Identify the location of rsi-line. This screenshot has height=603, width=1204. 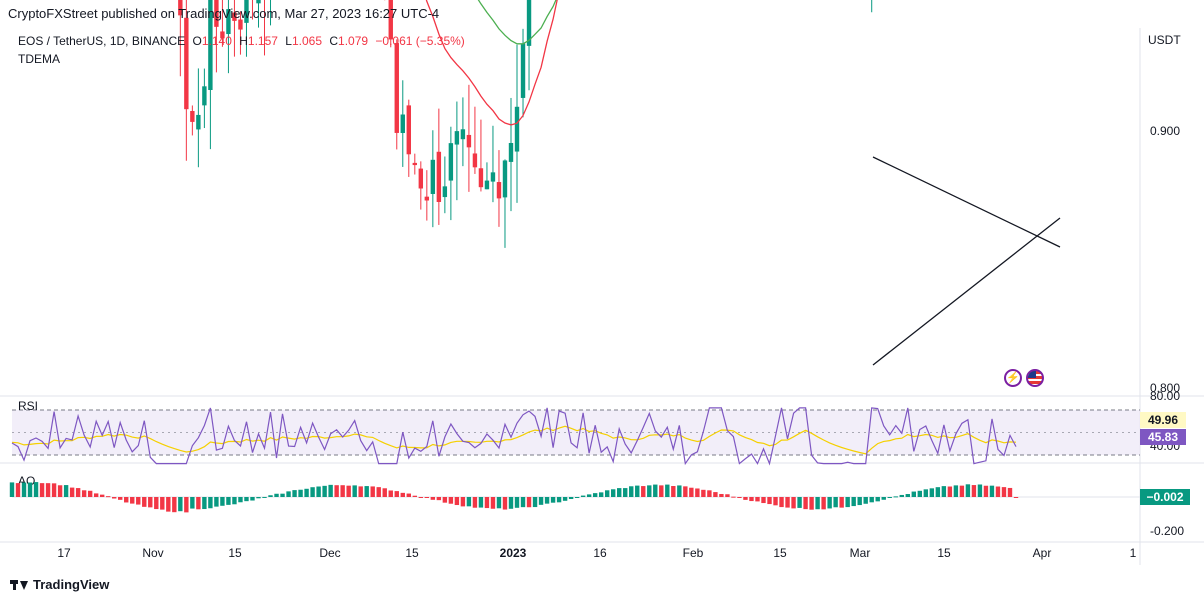
(514, 436).